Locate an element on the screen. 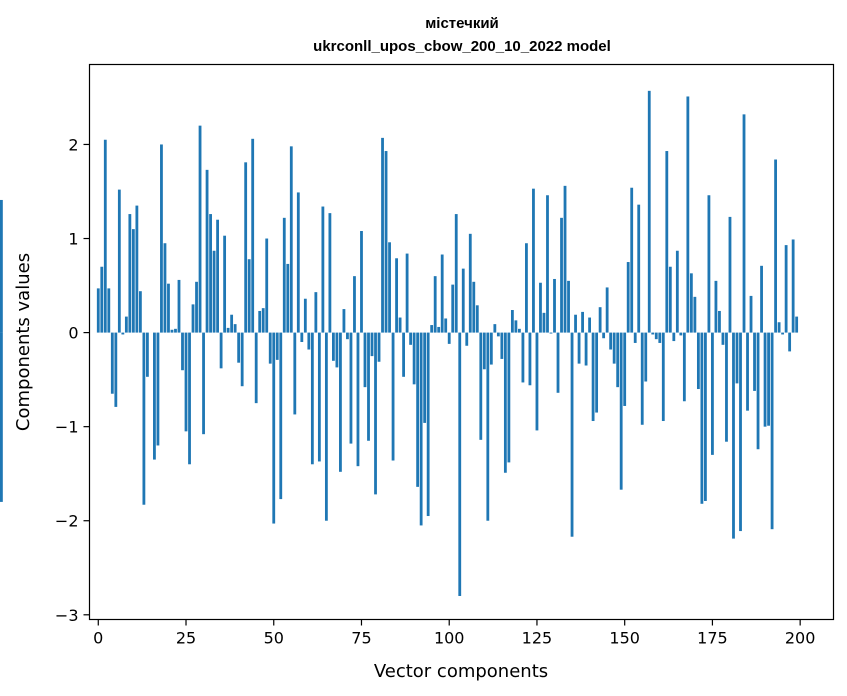 The image size is (847, 696). y-tick-label: −1 is located at coordinates (67, 427).